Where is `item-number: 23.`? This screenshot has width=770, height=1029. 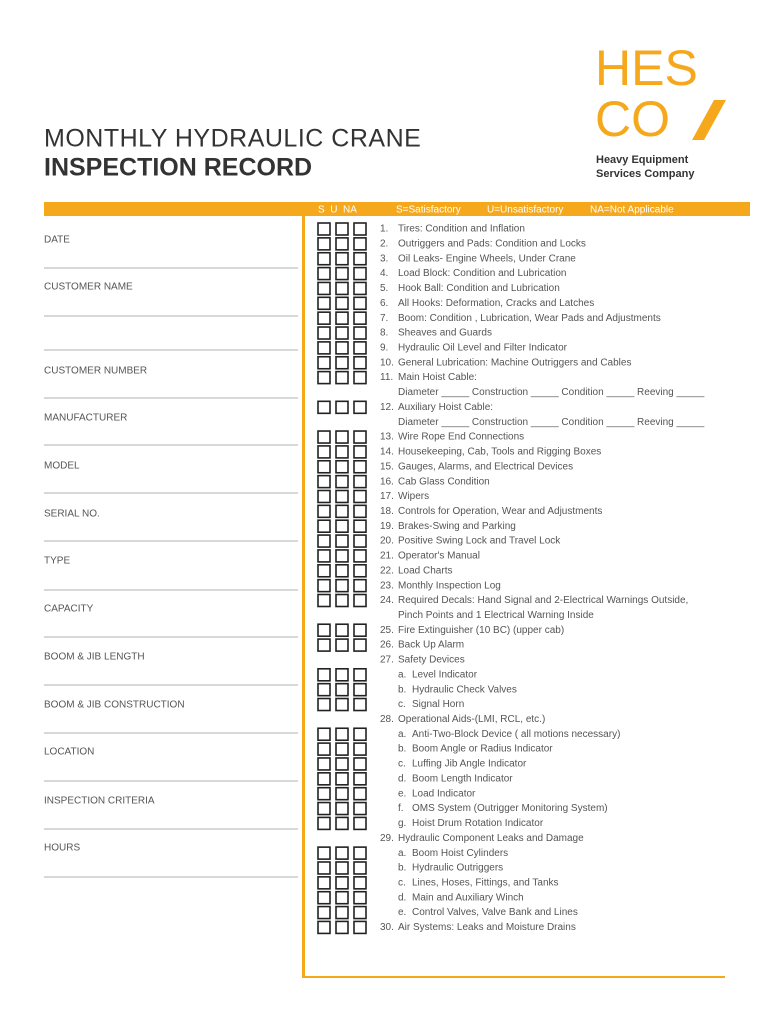 item-number: 23. is located at coordinates (387, 585).